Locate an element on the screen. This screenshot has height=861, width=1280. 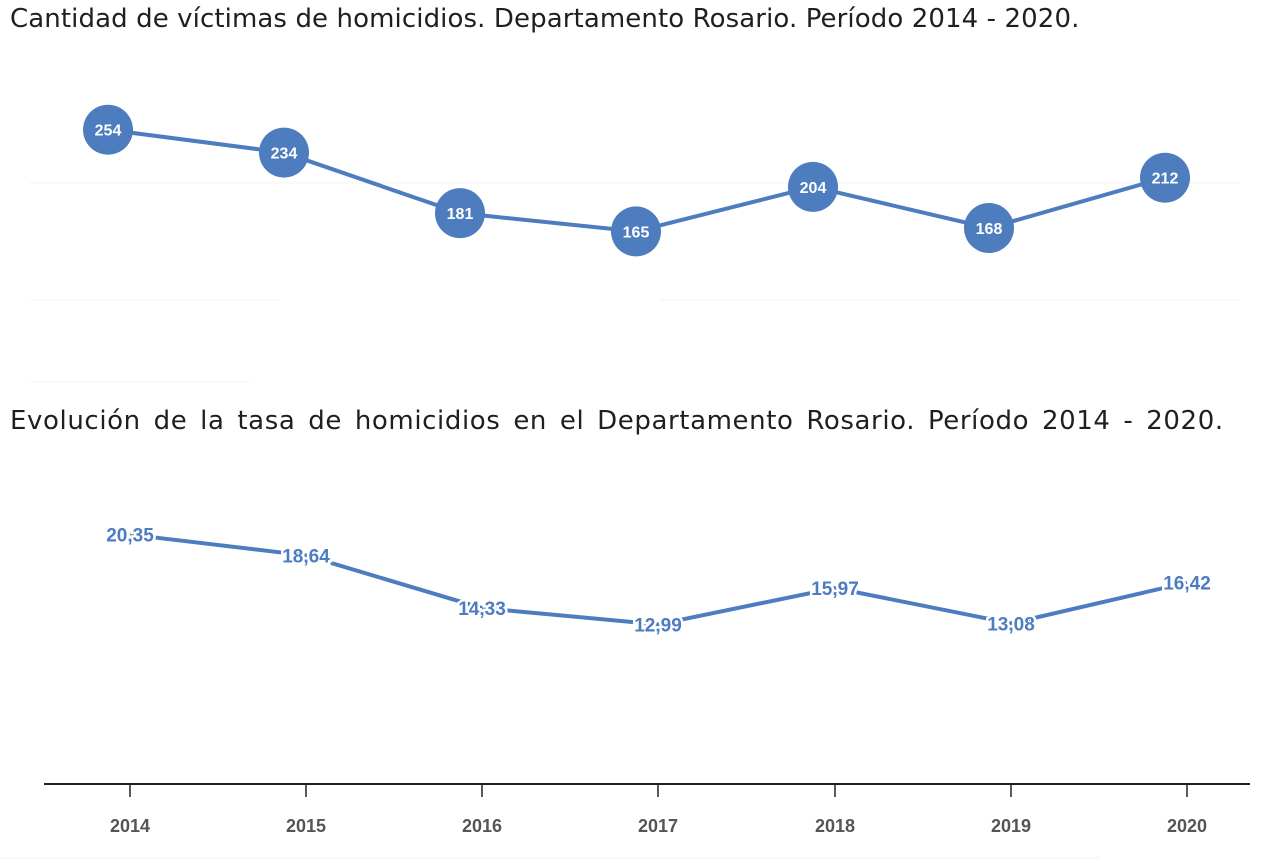
x-tick-label-2014: 2014 is located at coordinates (130, 826).